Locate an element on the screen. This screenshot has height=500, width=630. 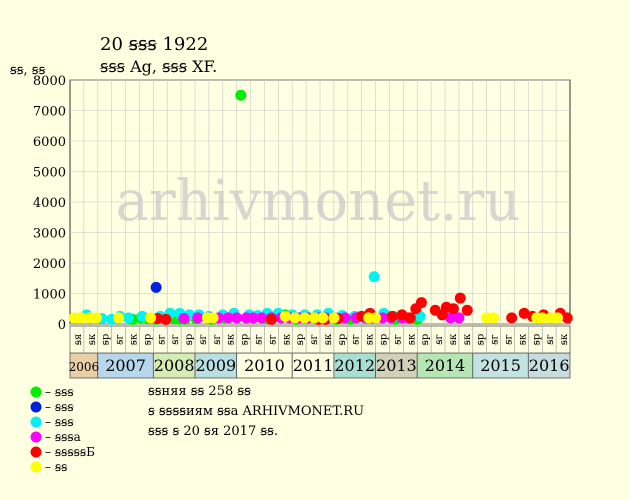
watermark: arhivmonet.ru is located at coordinates (318, 201).